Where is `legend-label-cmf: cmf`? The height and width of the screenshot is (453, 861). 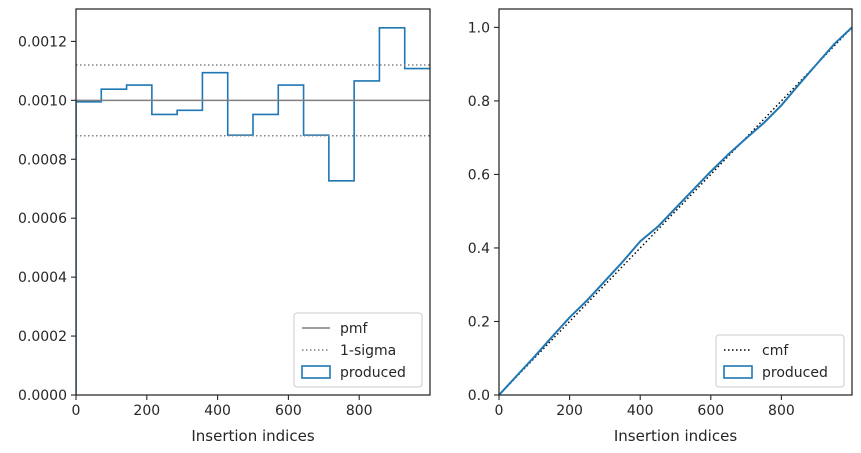 legend-label-cmf: cmf is located at coordinates (775, 351).